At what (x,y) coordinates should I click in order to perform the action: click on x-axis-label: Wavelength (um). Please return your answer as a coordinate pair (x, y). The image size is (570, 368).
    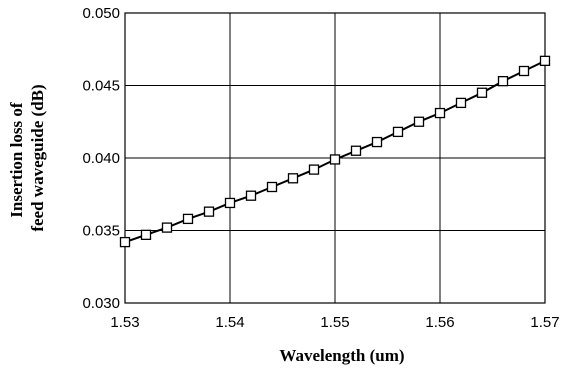
    Looking at the image, I should click on (341, 355).